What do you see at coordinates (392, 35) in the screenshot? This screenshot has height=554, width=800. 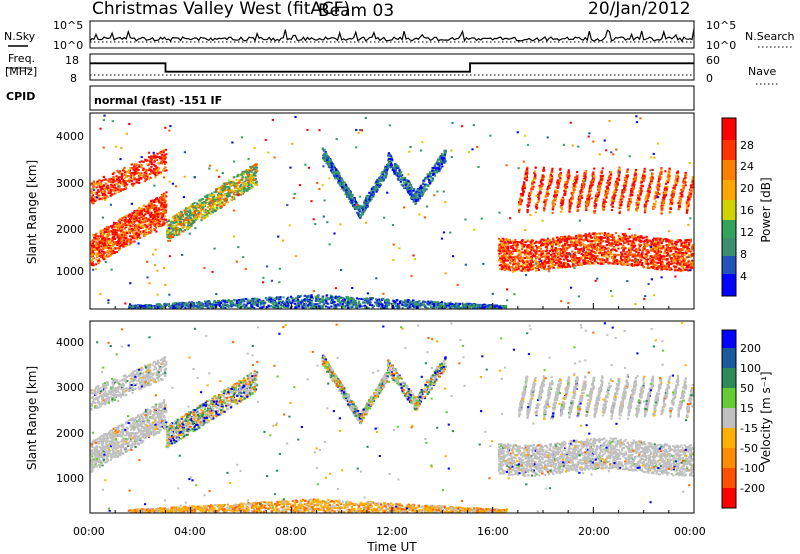 I see `nsky-series-line` at bounding box center [392, 35].